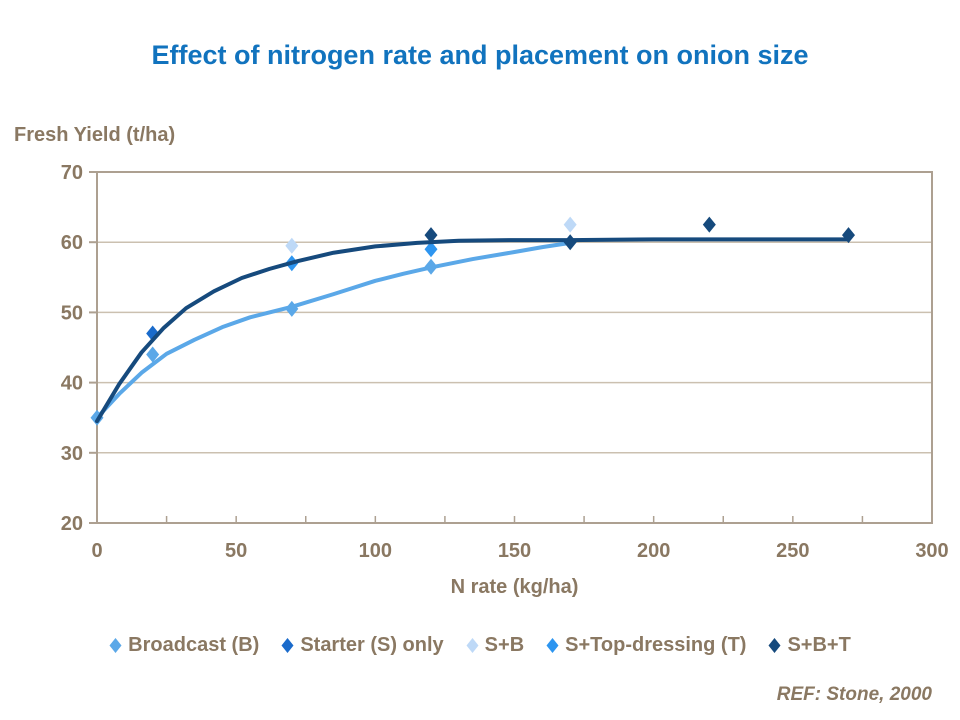  Describe the element at coordinates (72, 313) in the screenshot. I see `y-tick-label: 50` at that location.